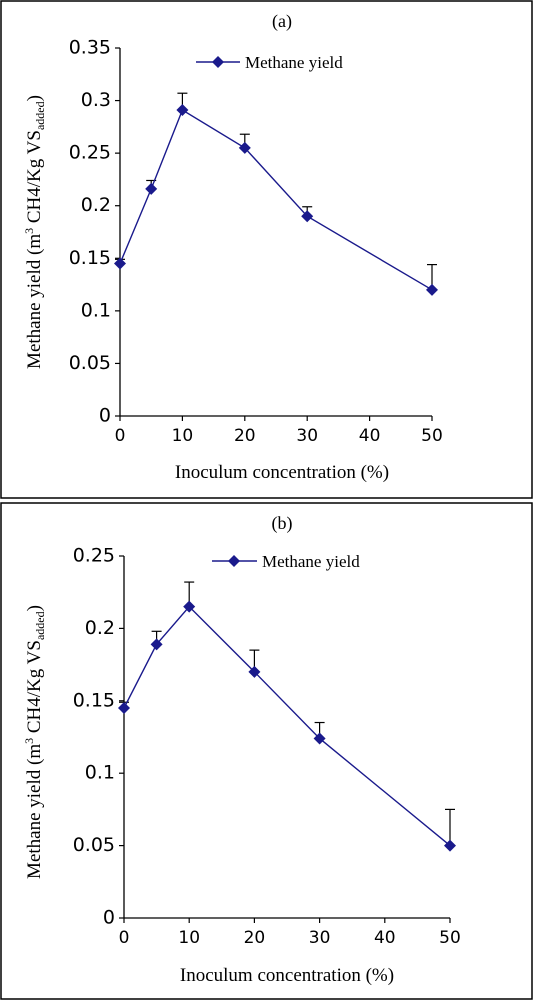  What do you see at coordinates (450, 938) in the screenshot?
I see `panel-b-x-tick-label: 50` at bounding box center [450, 938].